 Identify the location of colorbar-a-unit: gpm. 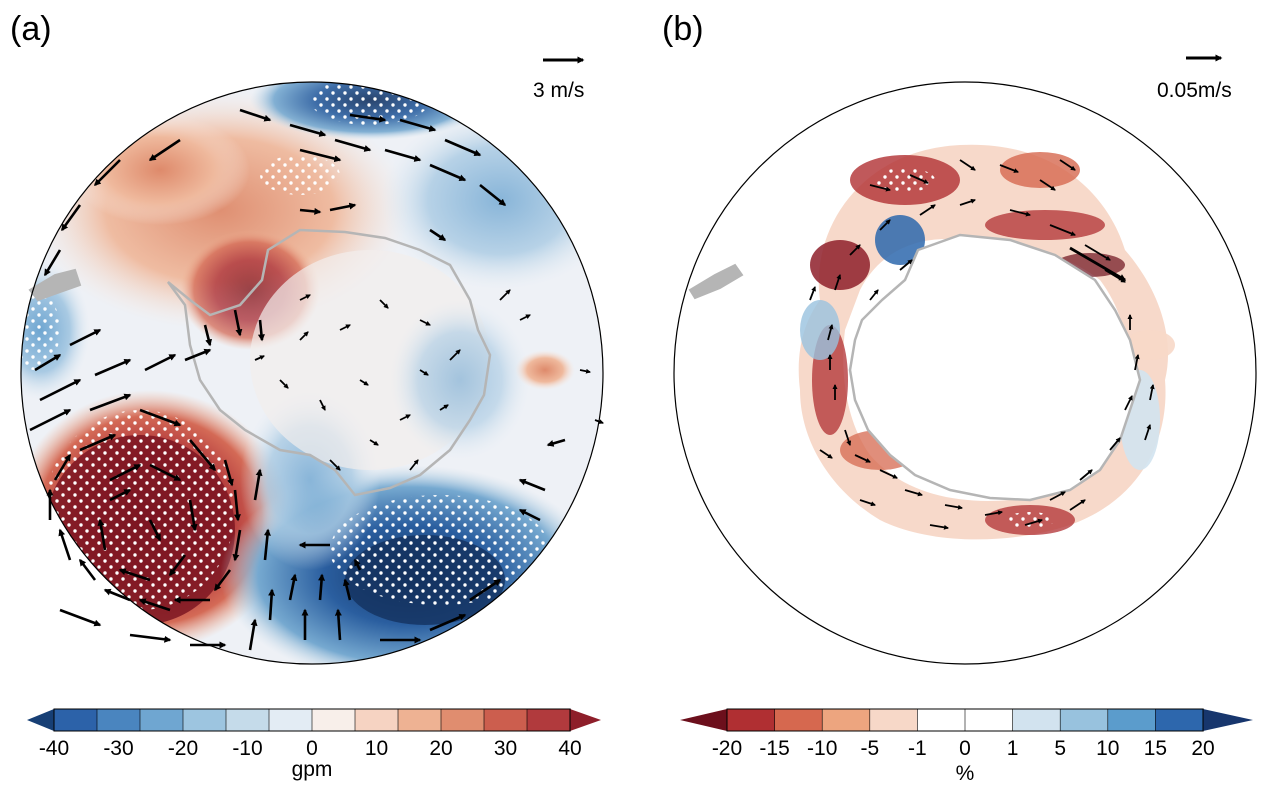
(312, 769).